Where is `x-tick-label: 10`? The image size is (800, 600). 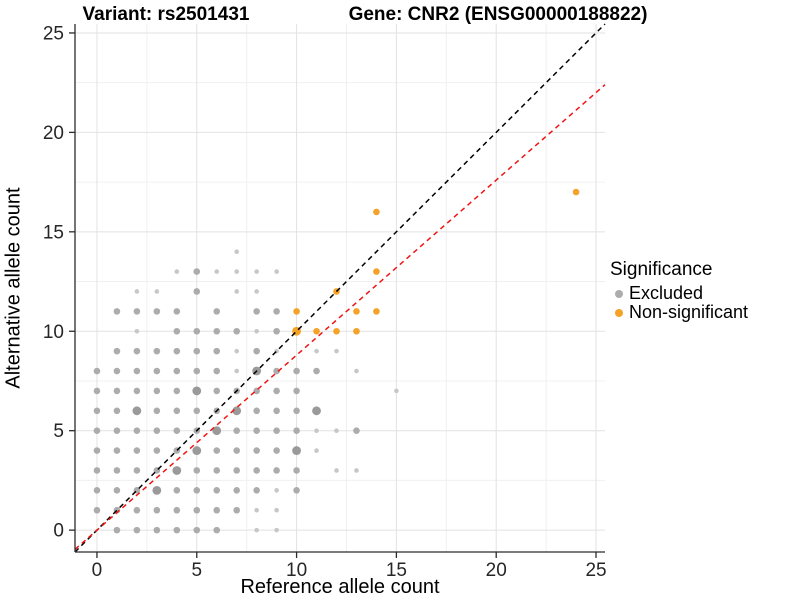 x-tick-label: 10 is located at coordinates (296, 570).